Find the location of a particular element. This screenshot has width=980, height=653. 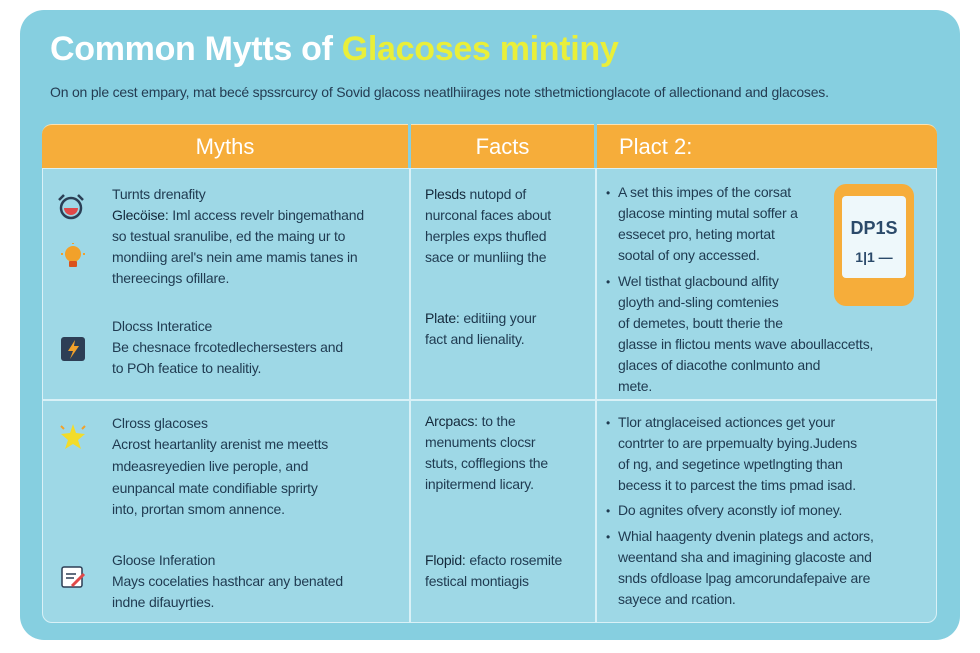

myth1-line2: so testual sranulibe, ed the maing ur to is located at coordinates (229, 236).